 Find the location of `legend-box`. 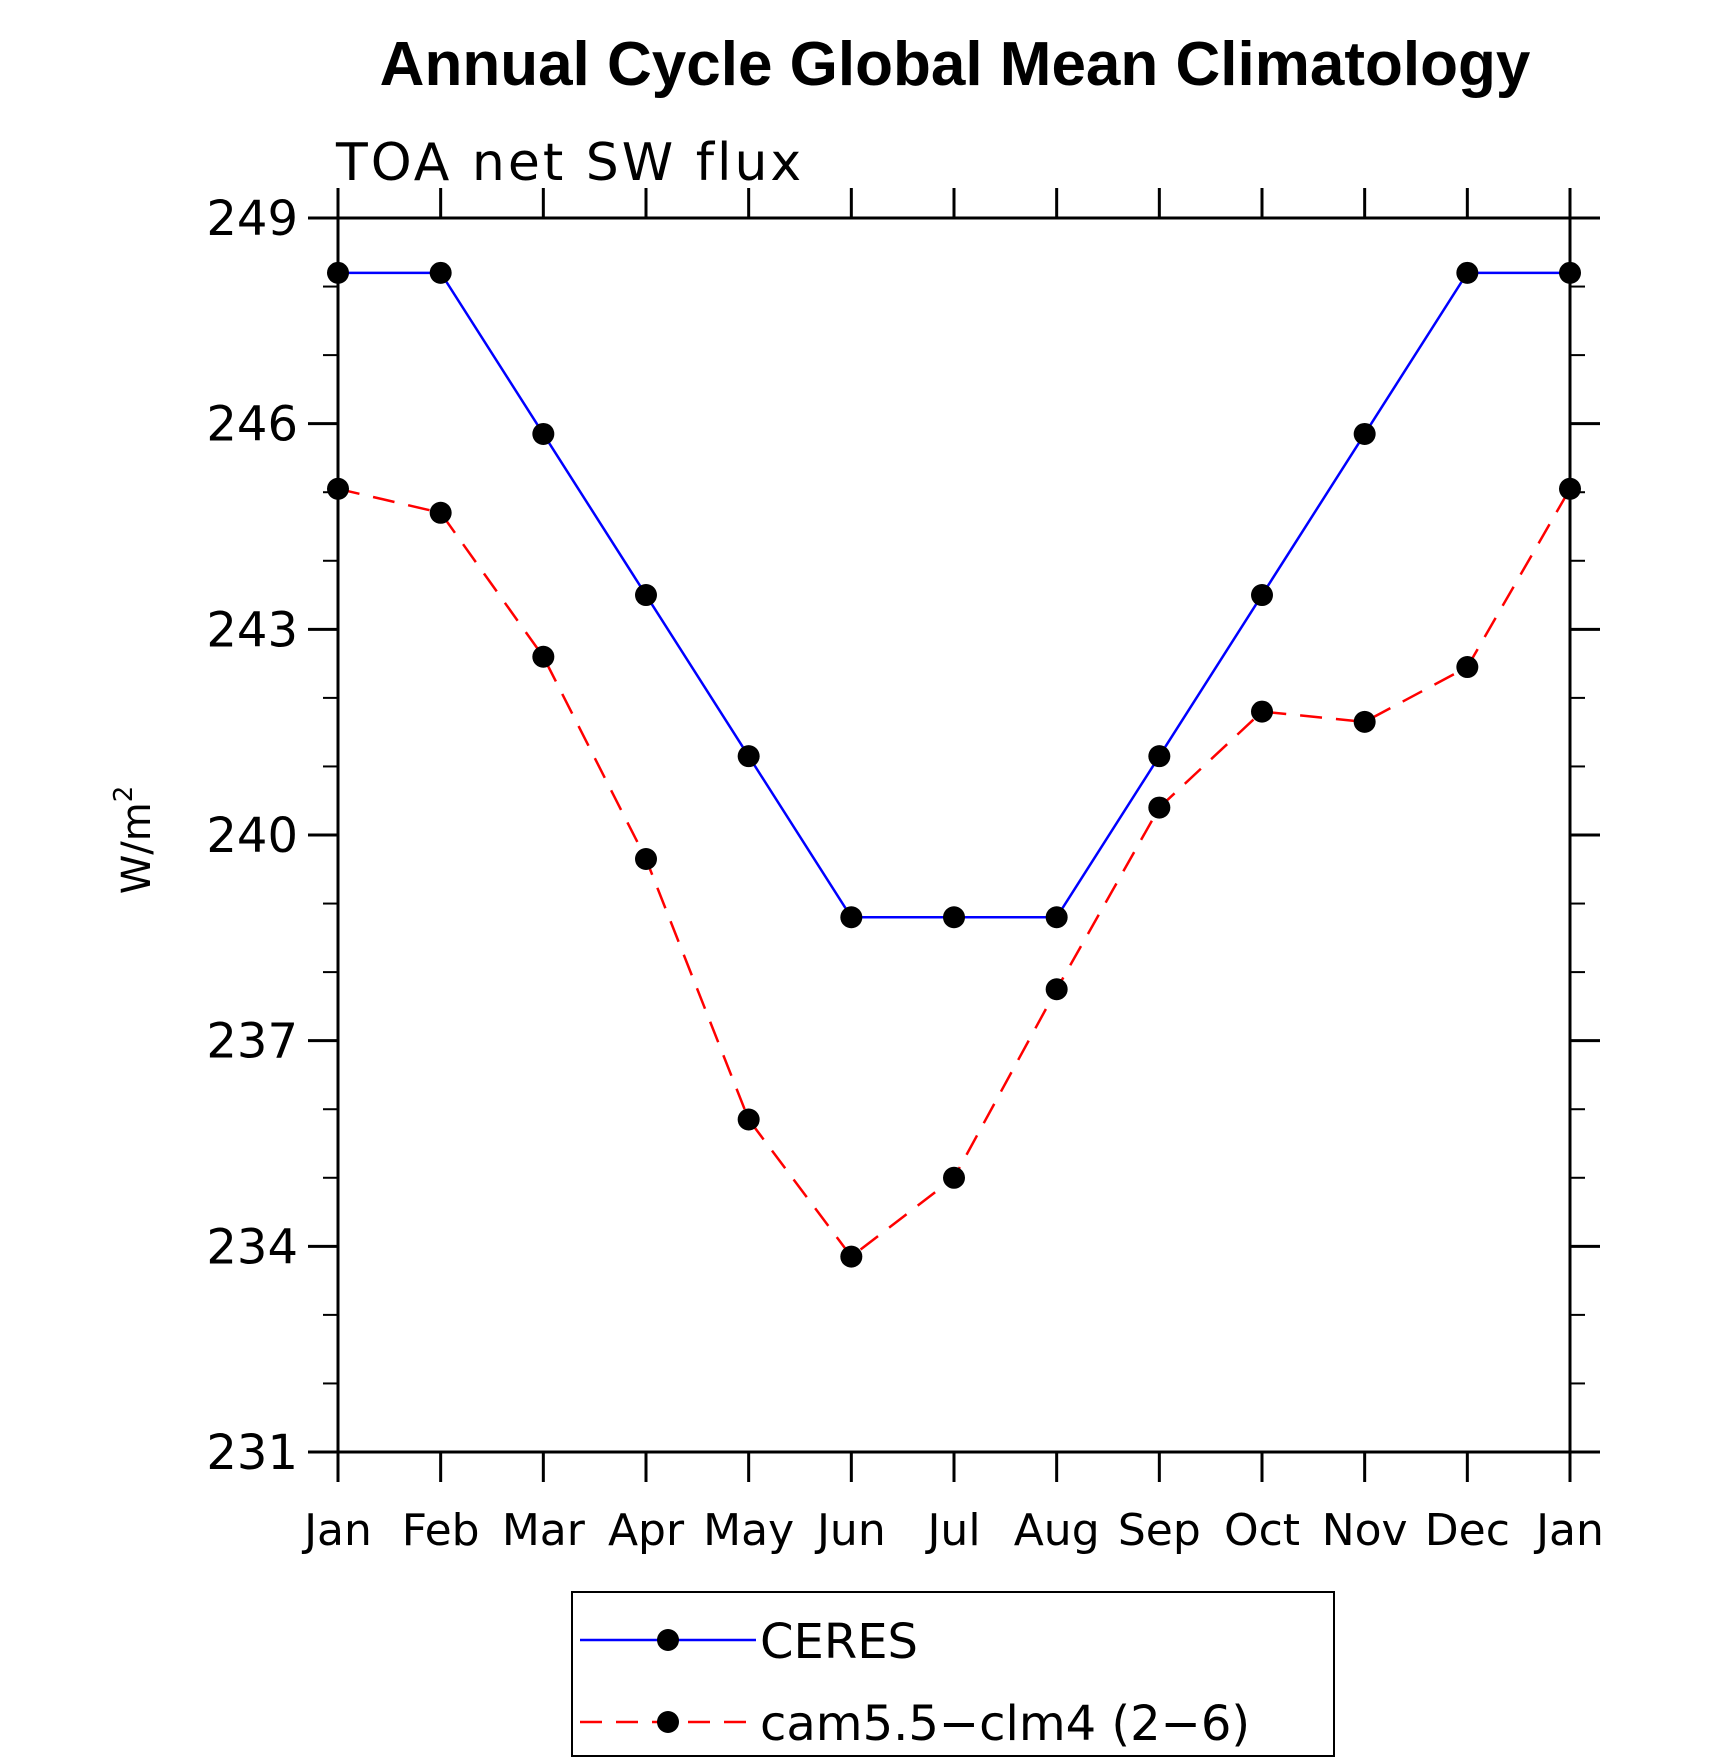

legend-box is located at coordinates (953, 1674).